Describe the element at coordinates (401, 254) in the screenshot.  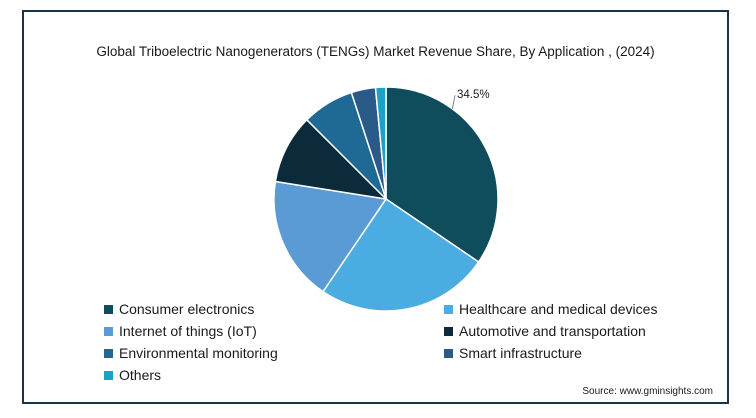
I see `pie-slice-healthcare-and-medical-devices` at that location.